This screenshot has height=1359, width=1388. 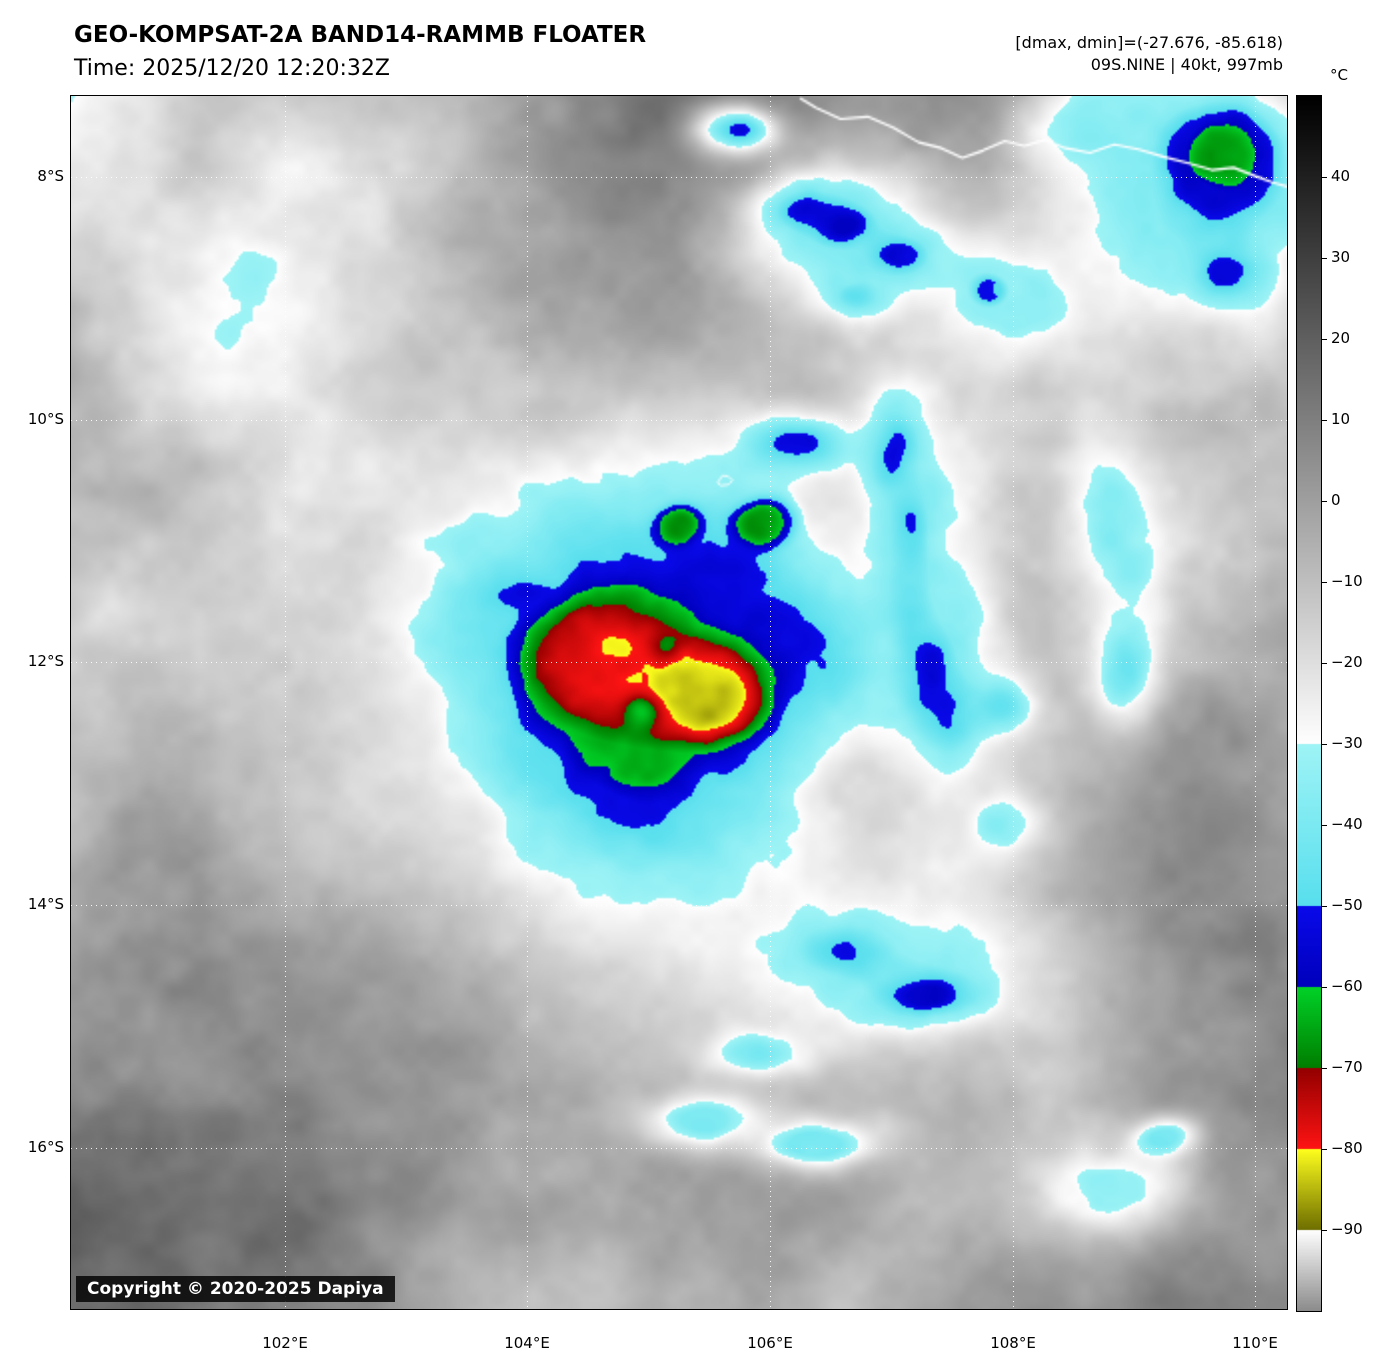 What do you see at coordinates (770, 702) in the screenshot?
I see `lon-gridline-106°E` at bounding box center [770, 702].